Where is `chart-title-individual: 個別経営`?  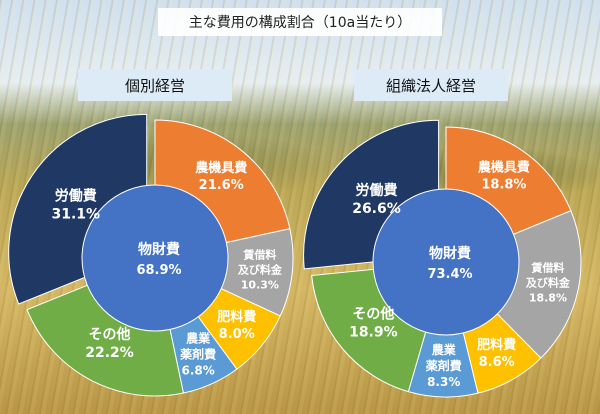
chart-title-individual: 個別経営 is located at coordinates (155, 85).